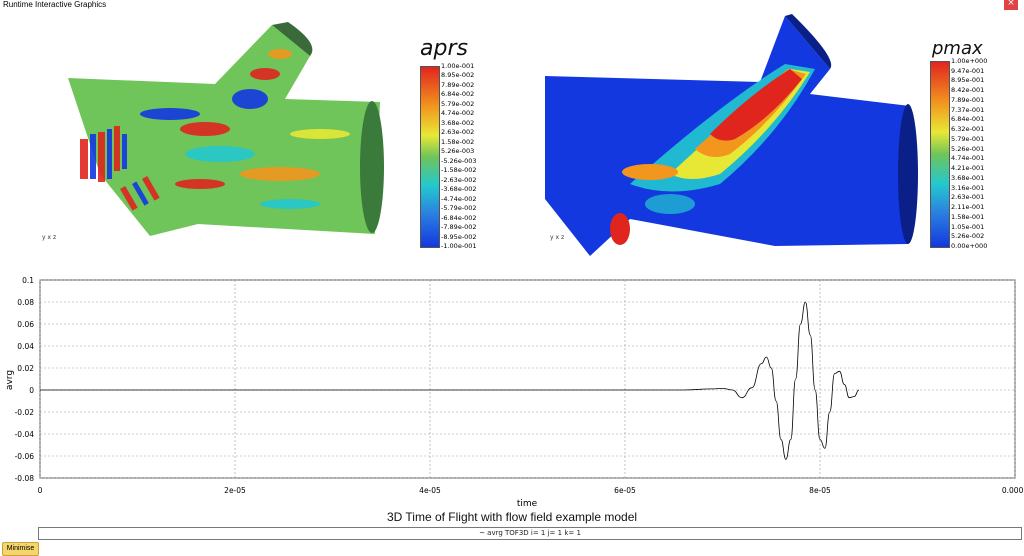 The image size is (1024, 556). What do you see at coordinates (226, 129) in the screenshot?
I see `aprs-field-render` at bounding box center [226, 129].